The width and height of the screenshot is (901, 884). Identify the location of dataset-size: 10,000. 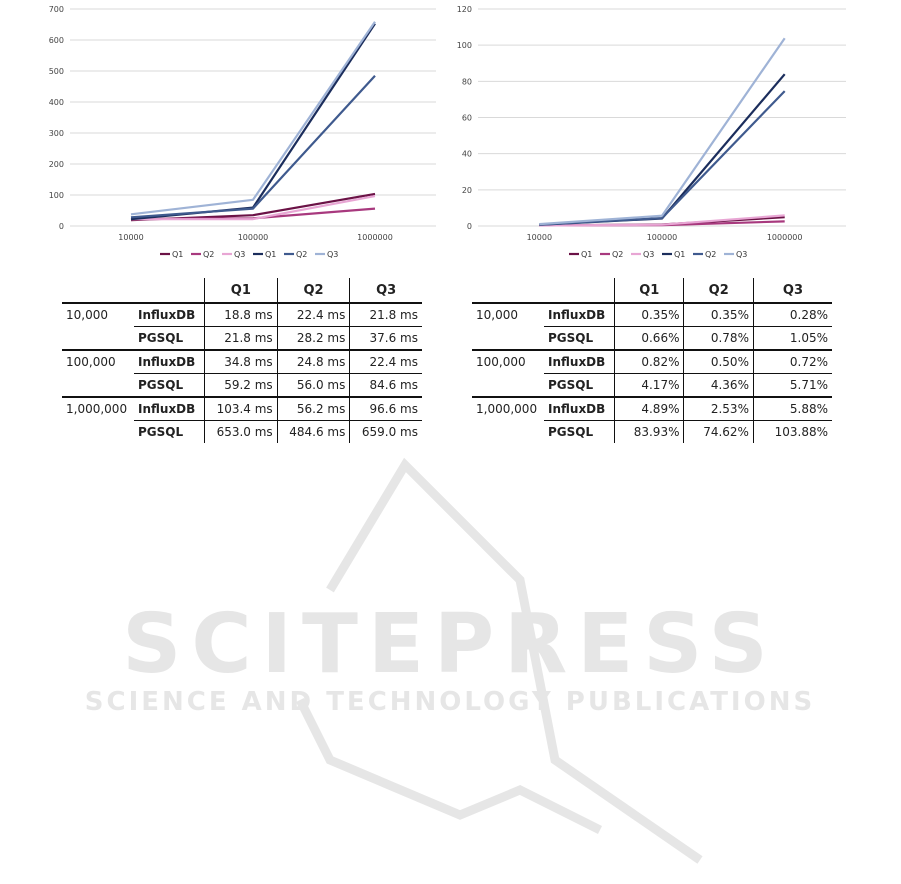
(98, 314).